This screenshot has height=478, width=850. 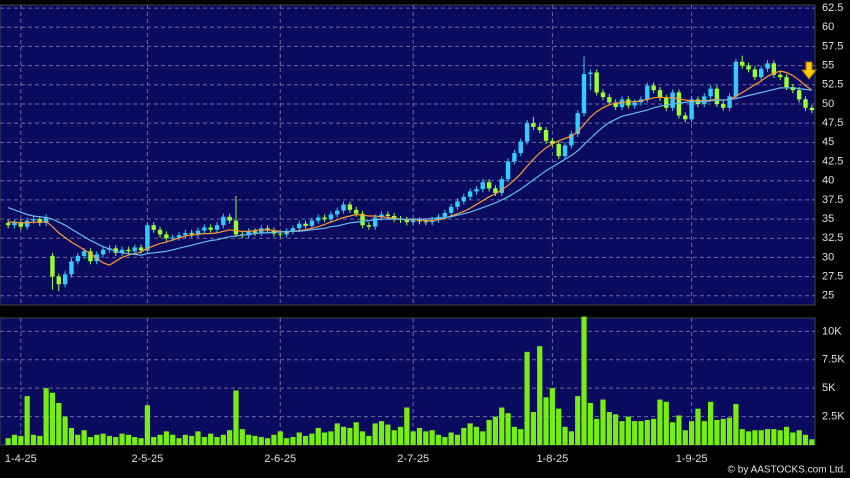 What do you see at coordinates (832, 8) in the screenshot?
I see `y-tick-label: 62.5` at bounding box center [832, 8].